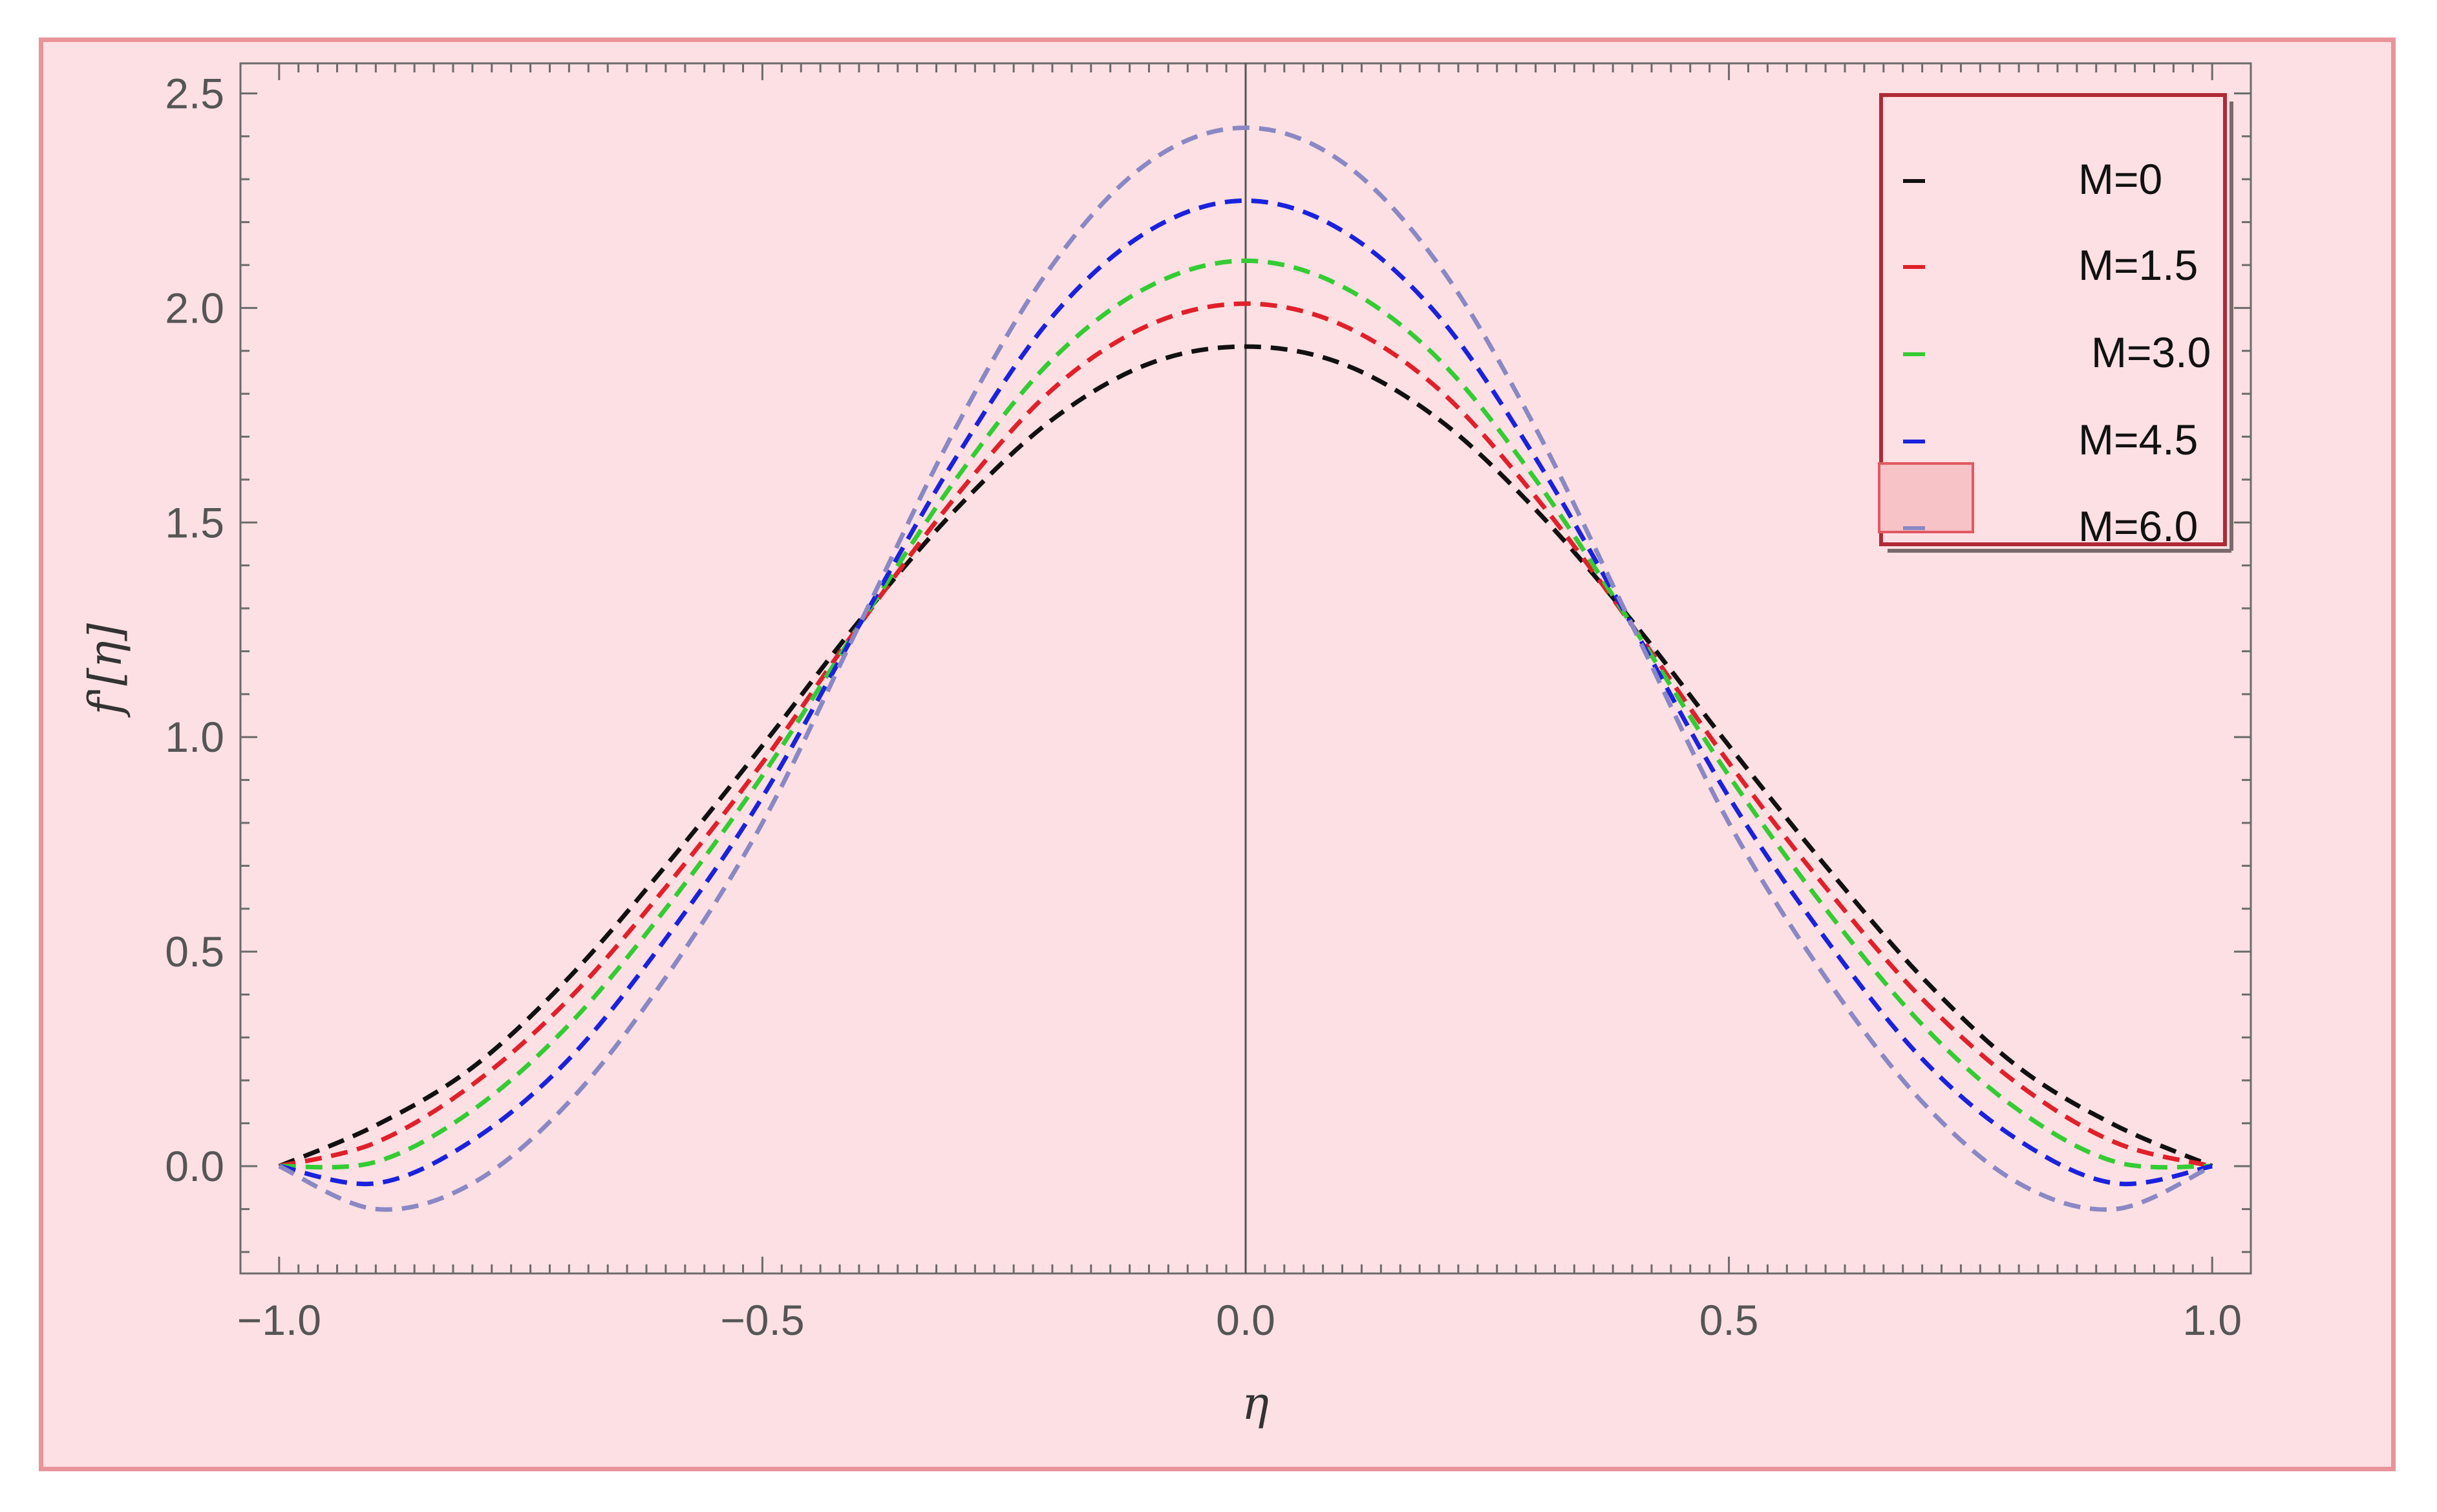 This screenshot has width=2437, height=1512. Describe the element at coordinates (279, 1320) in the screenshot. I see `x-tick-label: −1.0` at that location.